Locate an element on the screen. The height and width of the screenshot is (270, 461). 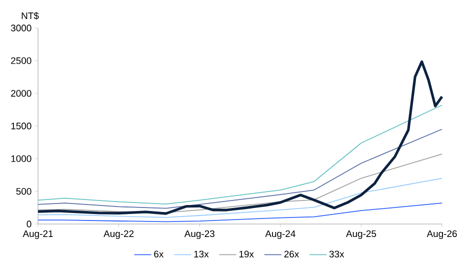
x-tick-label: Aug-26 is located at coordinates (441, 234).